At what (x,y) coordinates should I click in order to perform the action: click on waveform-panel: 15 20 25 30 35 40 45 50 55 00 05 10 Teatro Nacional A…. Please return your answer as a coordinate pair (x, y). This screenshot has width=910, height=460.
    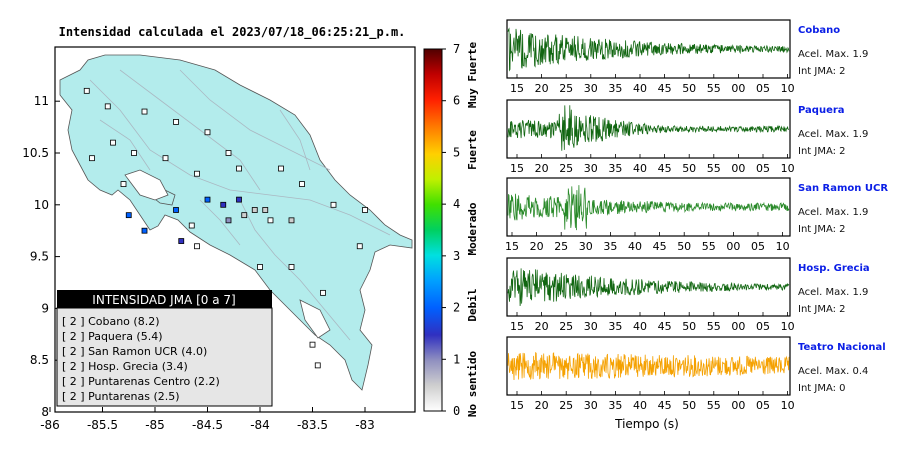
    Looking at the image, I should click on (696, 374).